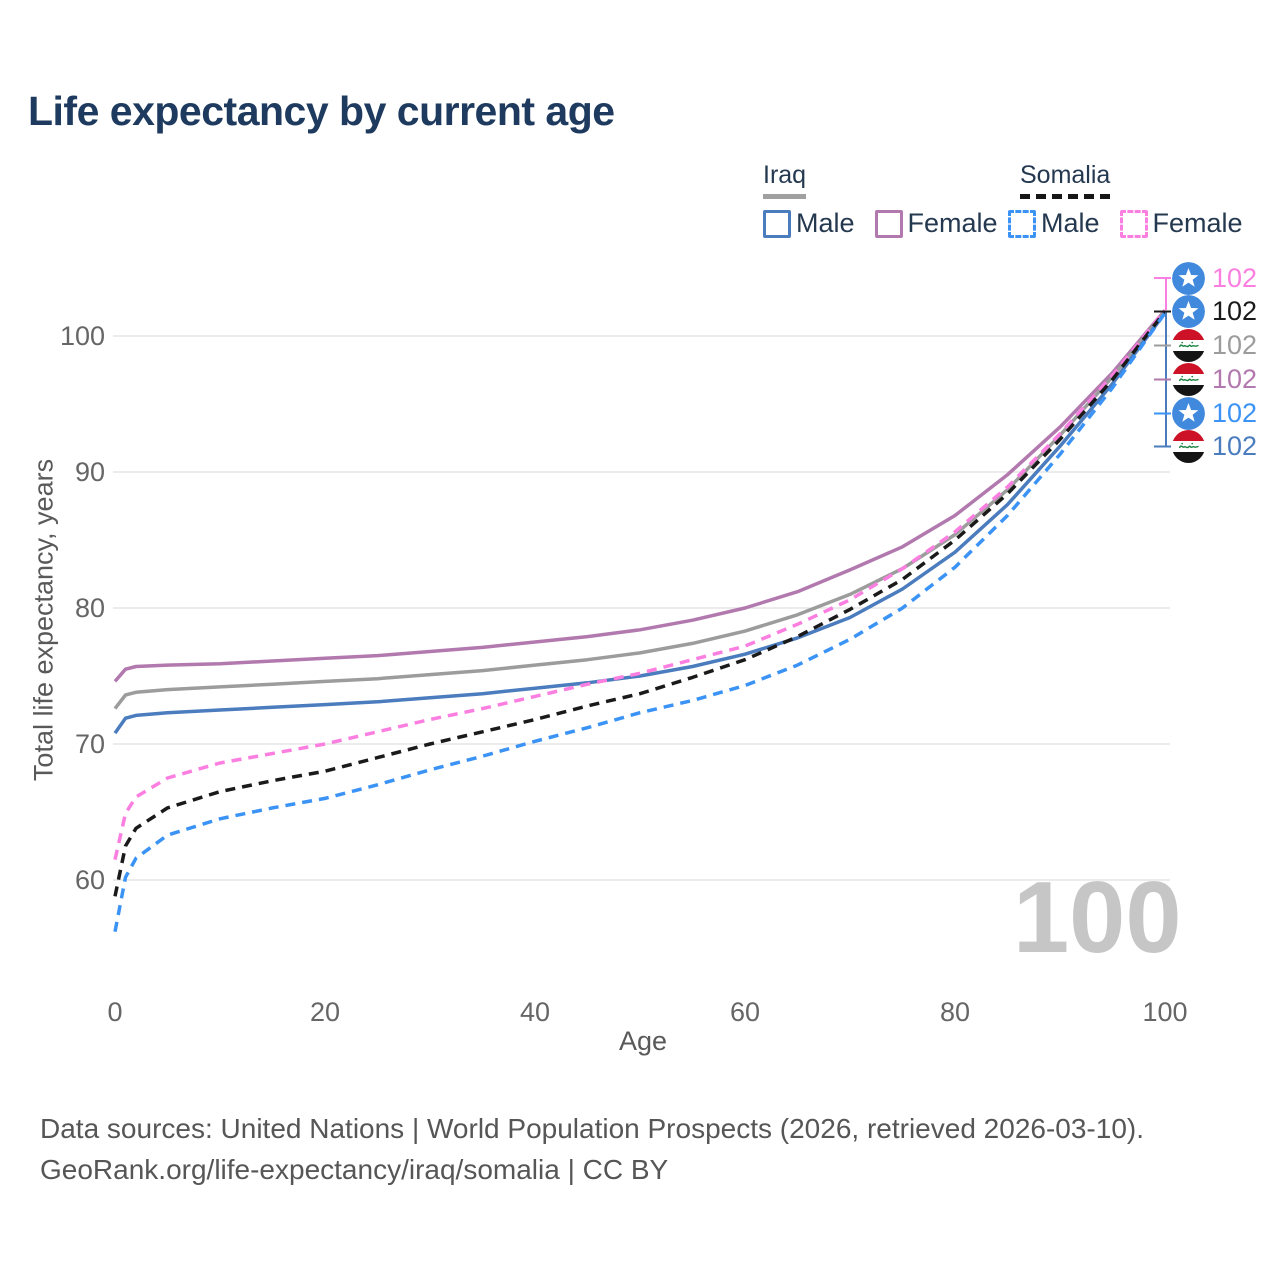 This screenshot has height=1280, width=1280. Describe the element at coordinates (1065, 180) in the screenshot. I see `legend-somalia-header: Somalia` at that location.